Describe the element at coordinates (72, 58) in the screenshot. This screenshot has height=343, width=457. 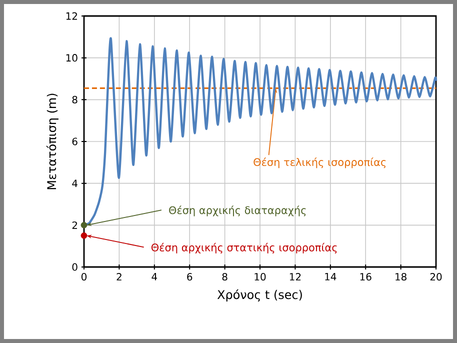
I see `y-tick-label: 10` at that location.